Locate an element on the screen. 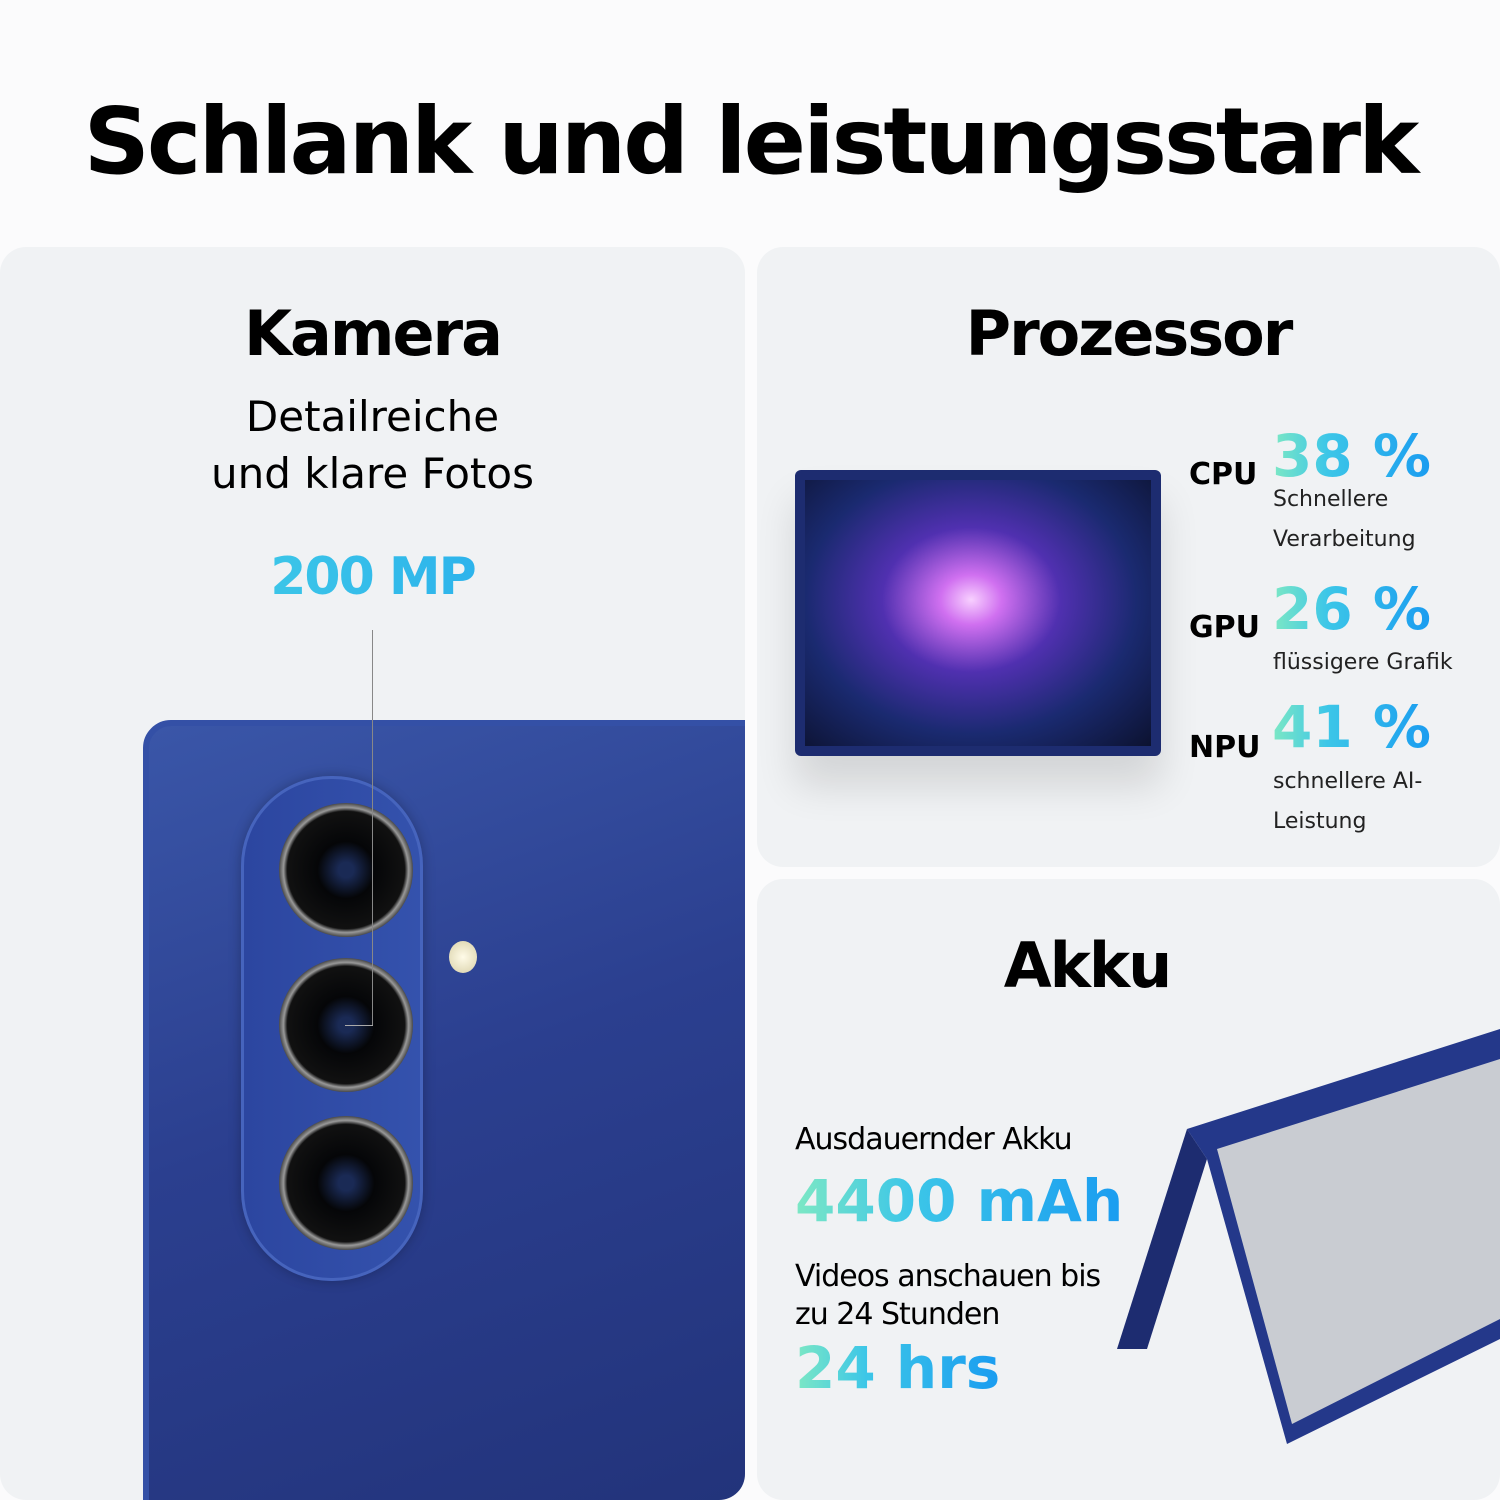 This screenshot has width=1500, height=1500. flash-icon is located at coordinates (463, 957).